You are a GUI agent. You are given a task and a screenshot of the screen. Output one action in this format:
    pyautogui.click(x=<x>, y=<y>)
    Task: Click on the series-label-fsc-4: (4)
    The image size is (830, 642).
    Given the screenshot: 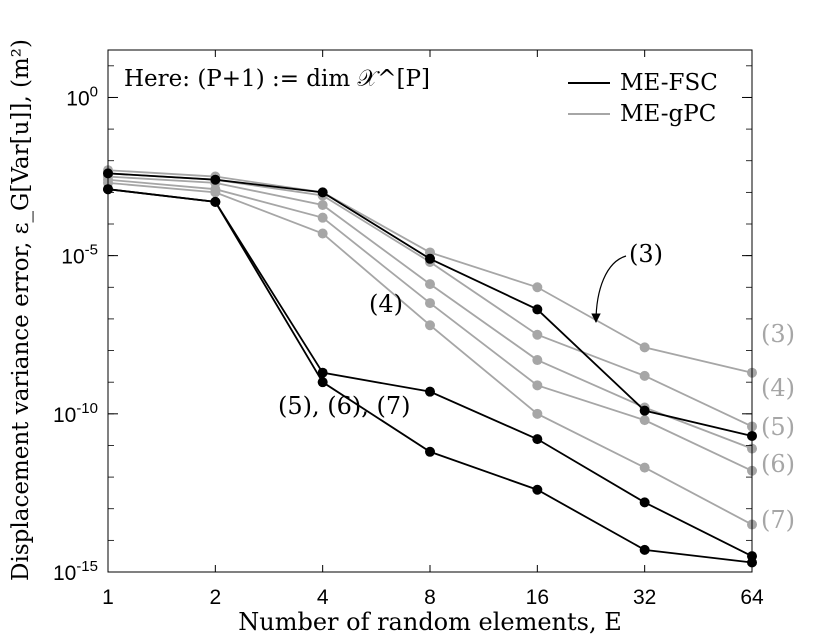 What is the action you would take?
    pyautogui.click(x=386, y=304)
    